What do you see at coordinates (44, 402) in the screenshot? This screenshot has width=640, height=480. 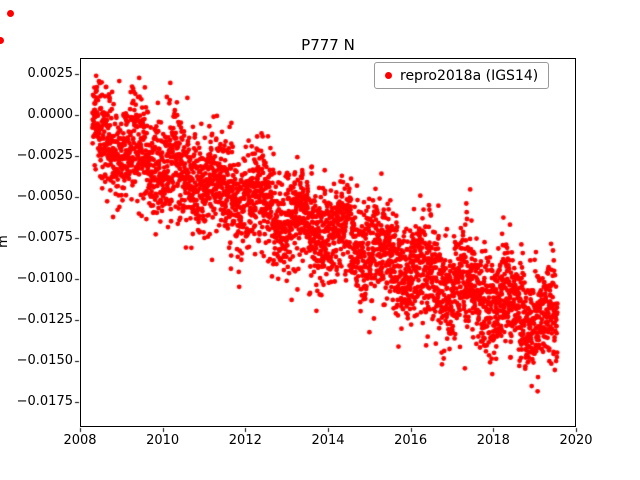 I see `y-tick-label: −0.0175` at bounding box center [44, 402].